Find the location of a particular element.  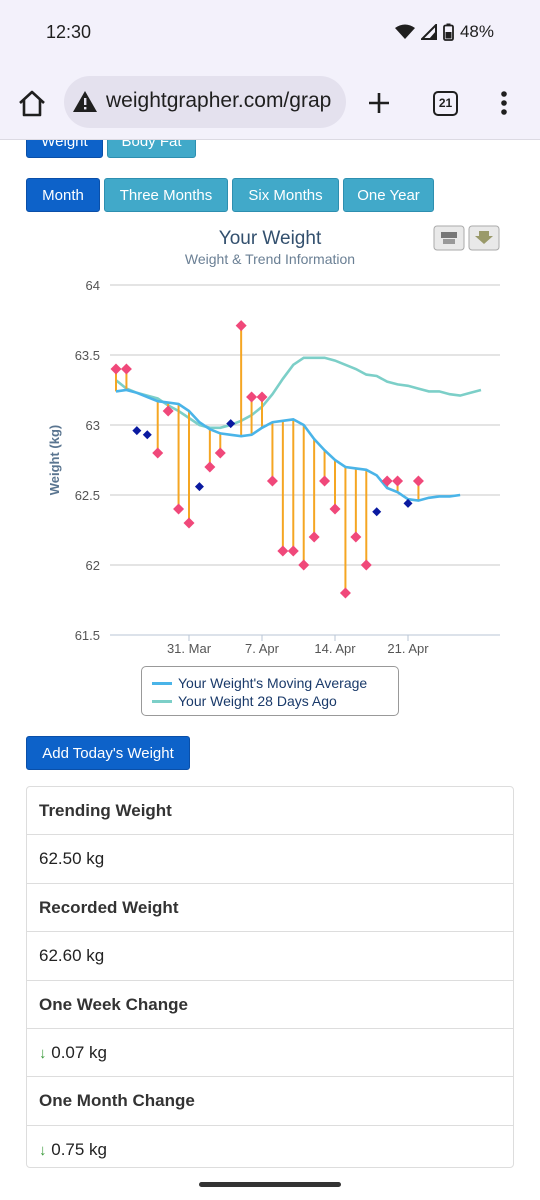

status-time: 12:30 is located at coordinates (69, 32).